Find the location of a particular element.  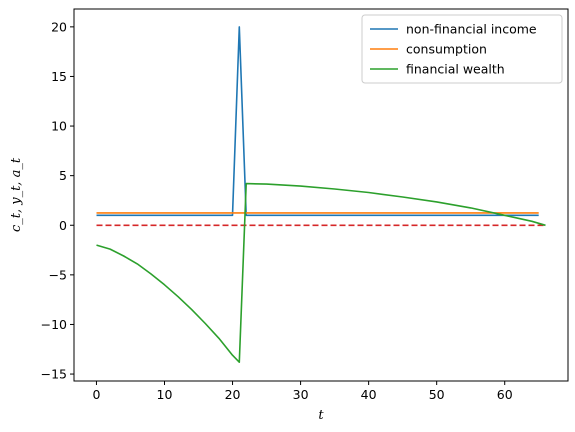

y-axis-label: c_t, y_t, a_t is located at coordinates (16, 194).